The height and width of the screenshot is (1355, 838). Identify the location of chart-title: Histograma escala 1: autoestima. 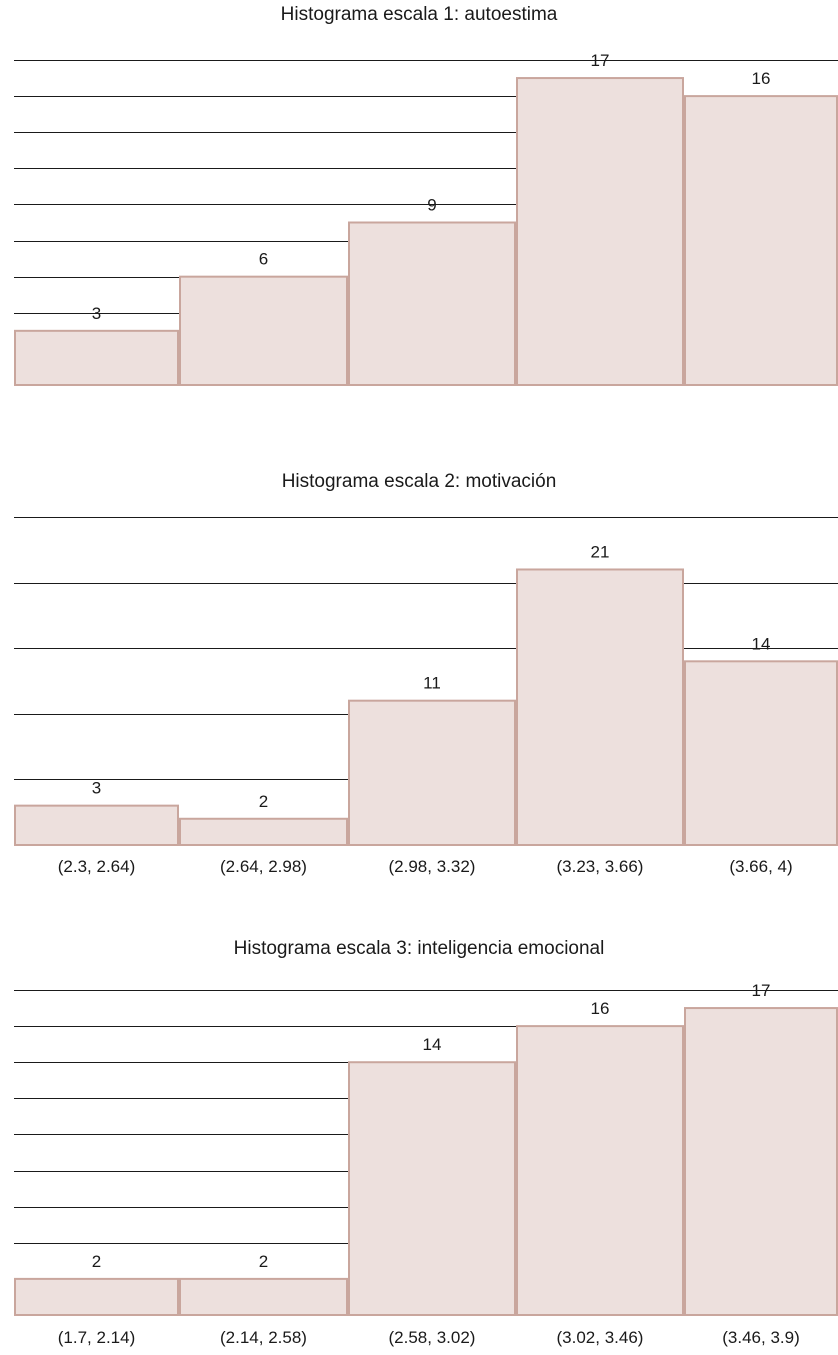
(419, 14).